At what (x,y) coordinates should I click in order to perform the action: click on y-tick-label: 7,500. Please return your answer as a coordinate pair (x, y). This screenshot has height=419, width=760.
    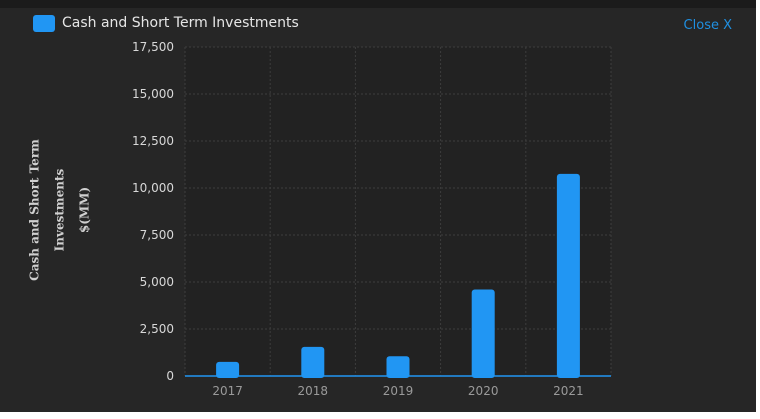
    Looking at the image, I should click on (157, 235).